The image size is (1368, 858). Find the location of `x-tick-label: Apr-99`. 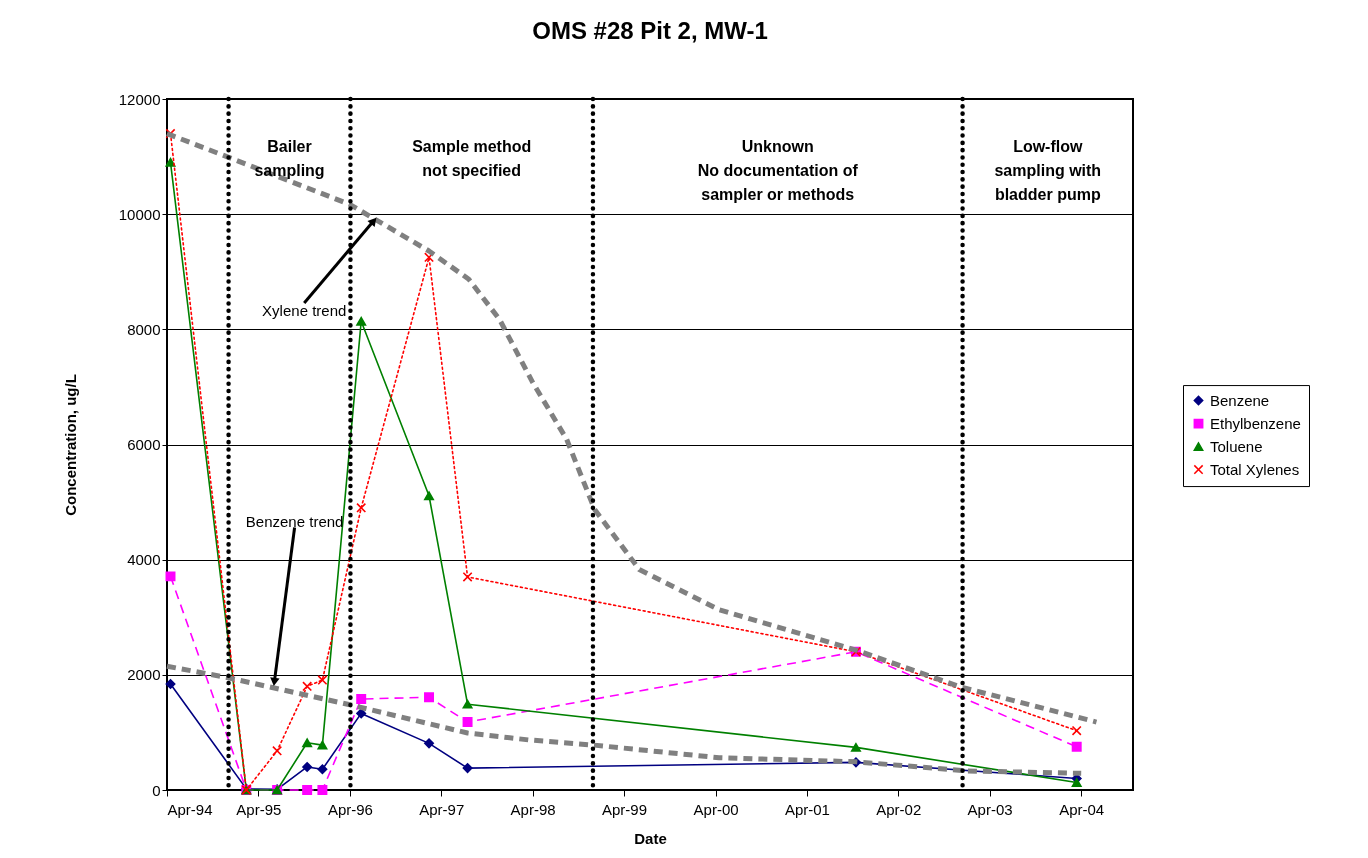

x-tick-label: Apr-99 is located at coordinates (624, 809).